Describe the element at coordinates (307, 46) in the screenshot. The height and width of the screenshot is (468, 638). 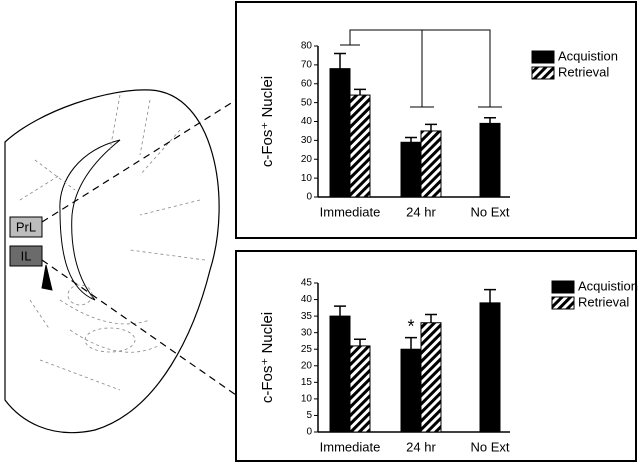
I see `y-tick-label: 80` at that location.